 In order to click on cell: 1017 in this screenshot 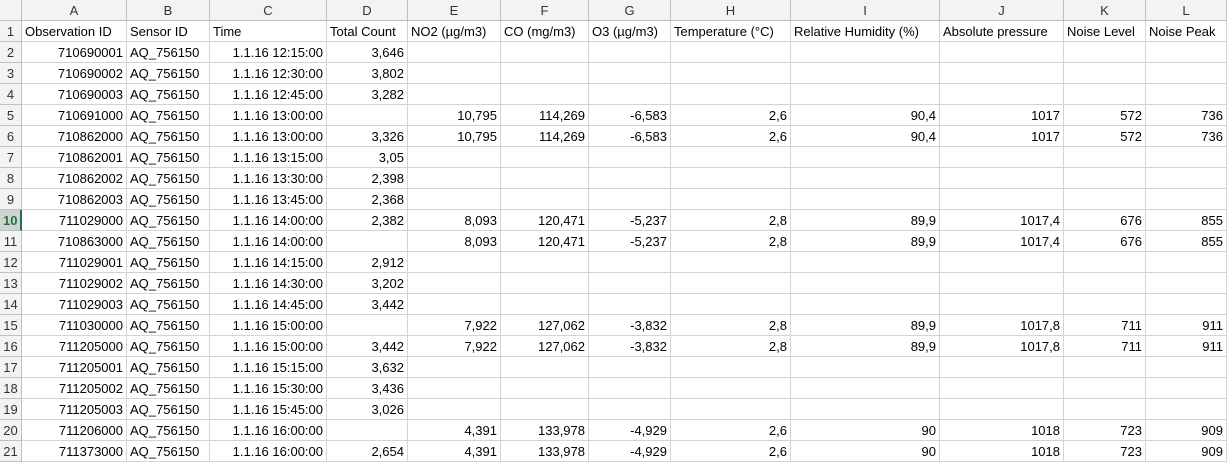, I will do `click(1002, 115)`.